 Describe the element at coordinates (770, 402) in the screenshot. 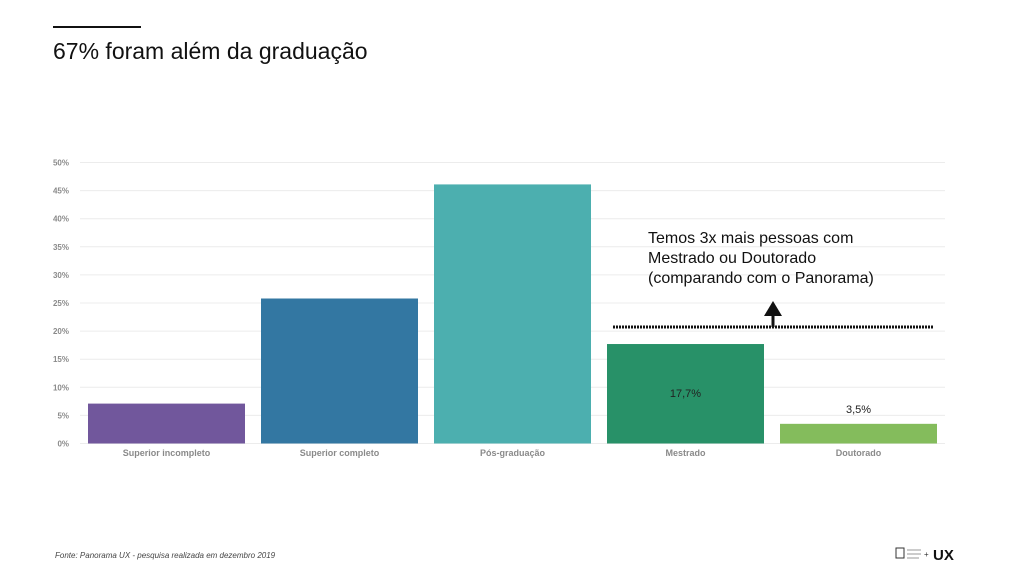

I see `data-labels: 17,7% 3,5%` at that location.